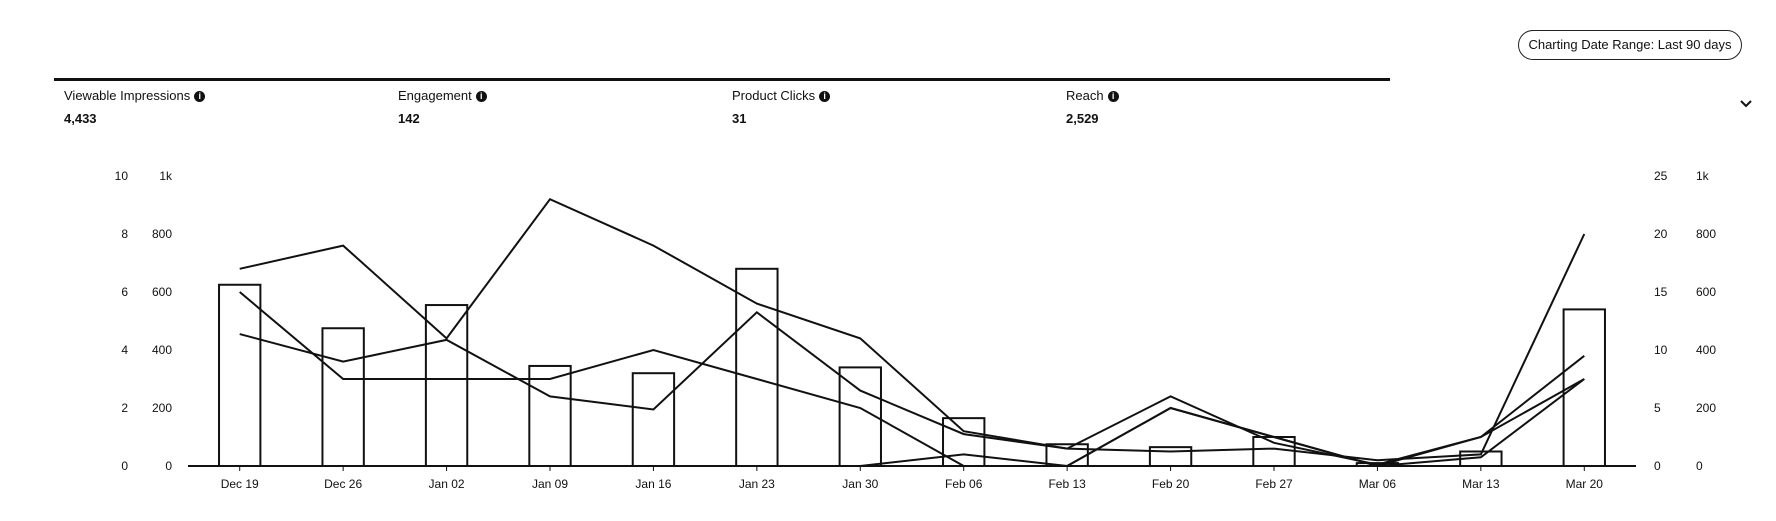 The width and height of the screenshot is (1776, 521). What do you see at coordinates (1630, 45) in the screenshot?
I see `date-range-button: Charting Date Range: Last 90 days` at bounding box center [1630, 45].